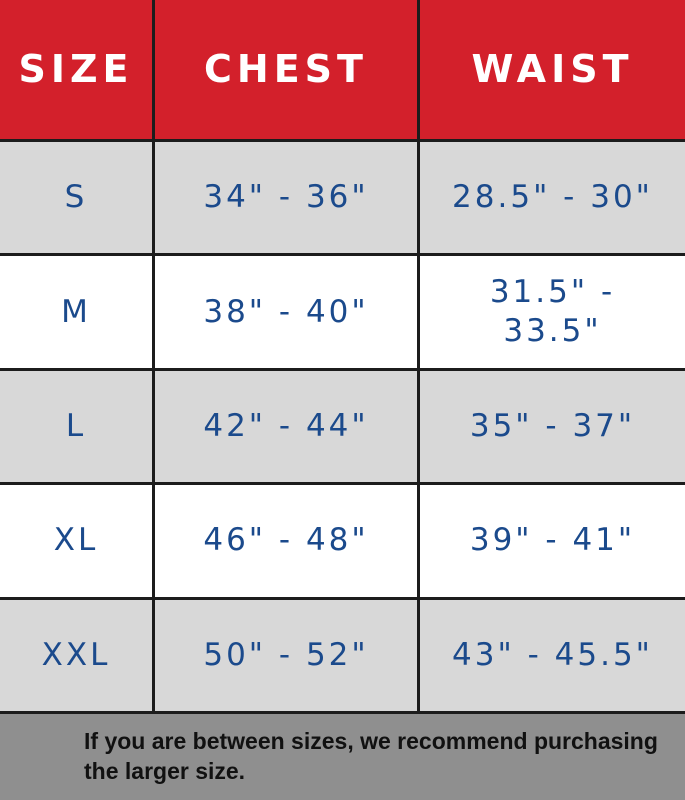 The width and height of the screenshot is (685, 800). I want to click on waist-cell: 39" - 41", so click(552, 542).